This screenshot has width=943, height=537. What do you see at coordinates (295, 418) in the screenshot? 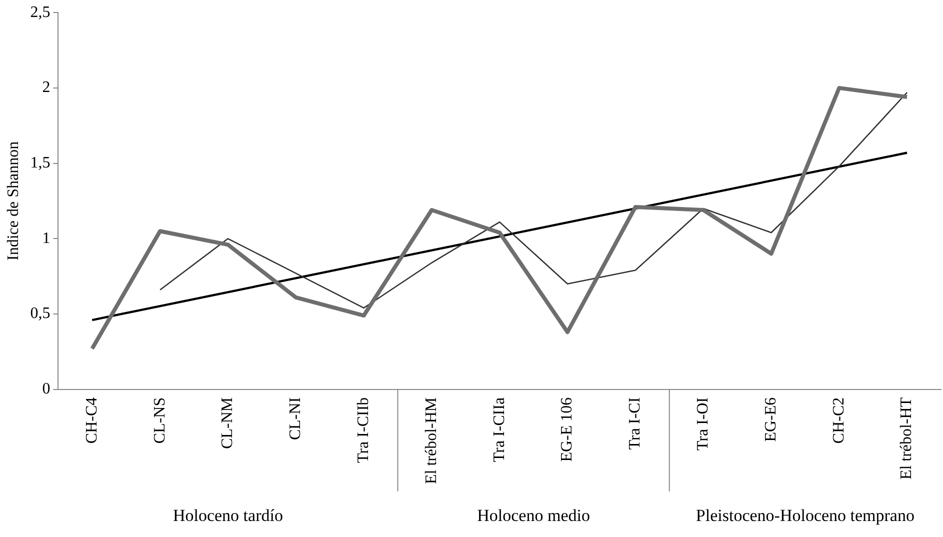
I see `x-tick-label: CL-NI` at bounding box center [295, 418].